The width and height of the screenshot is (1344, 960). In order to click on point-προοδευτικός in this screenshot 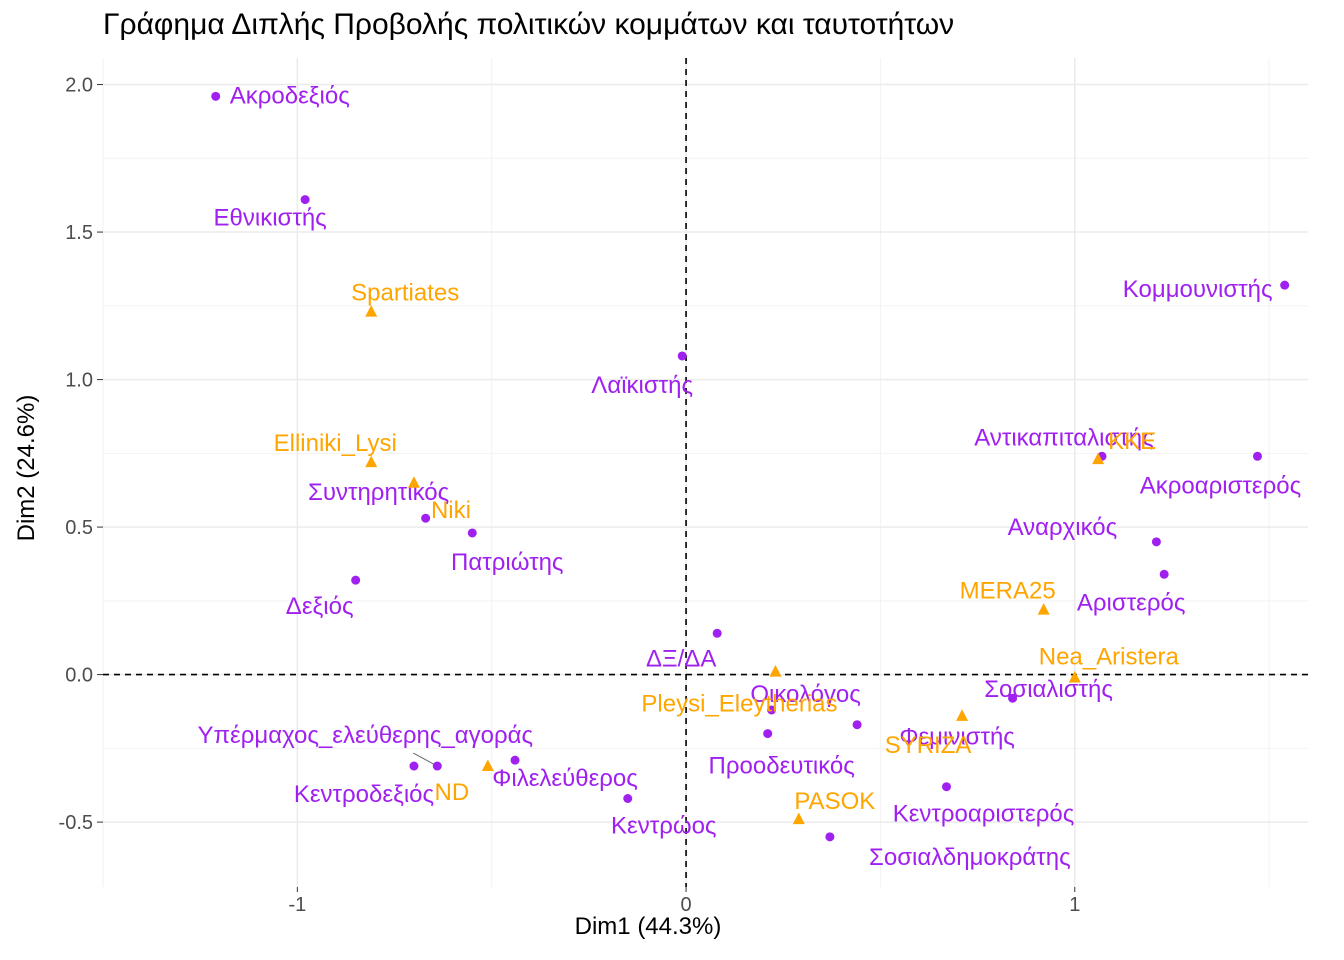, I will do `click(768, 734)`.